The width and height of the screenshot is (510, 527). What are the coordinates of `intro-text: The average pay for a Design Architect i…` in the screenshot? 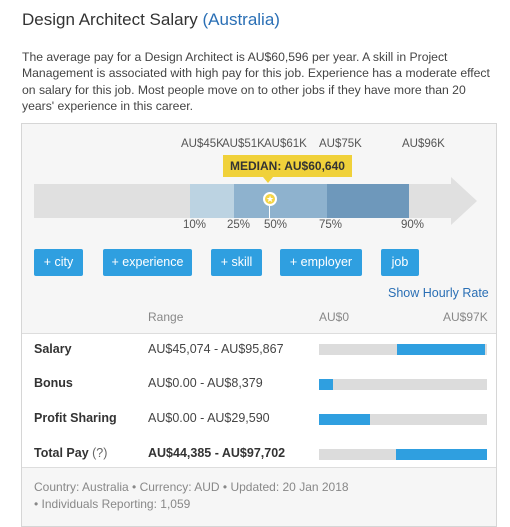 It's located at (256, 81).